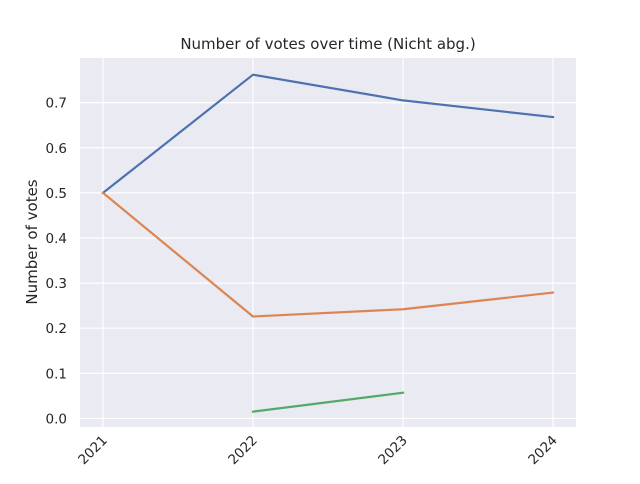 Image resolution: width=640 pixels, height=484 pixels. Describe the element at coordinates (327, 44) in the screenshot. I see `chart-title: Number of votes over time (Nicht abg.)` at that location.